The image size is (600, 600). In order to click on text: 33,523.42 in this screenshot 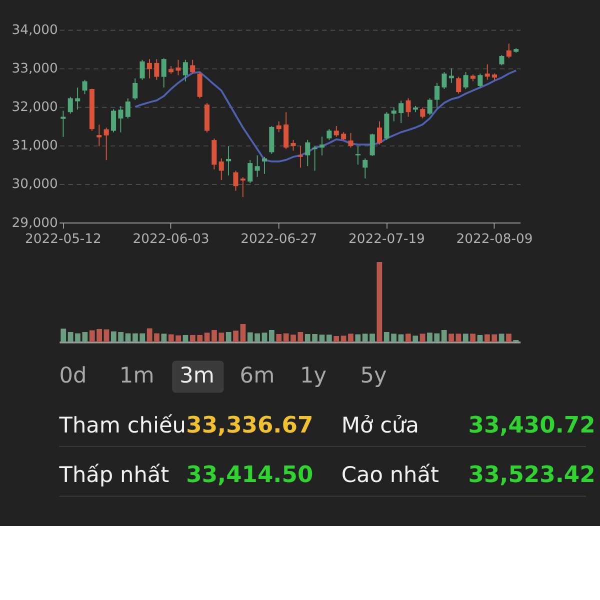, I will do `click(532, 475)`.